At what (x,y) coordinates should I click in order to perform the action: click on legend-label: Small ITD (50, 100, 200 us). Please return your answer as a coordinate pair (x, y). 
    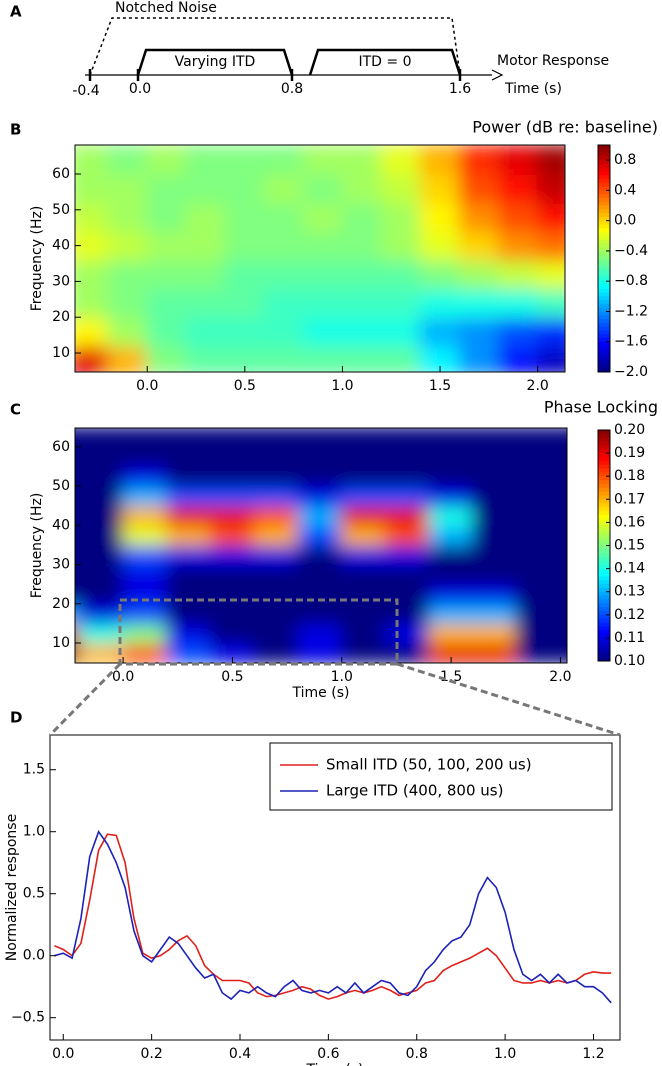
    Looking at the image, I should click on (429, 765).